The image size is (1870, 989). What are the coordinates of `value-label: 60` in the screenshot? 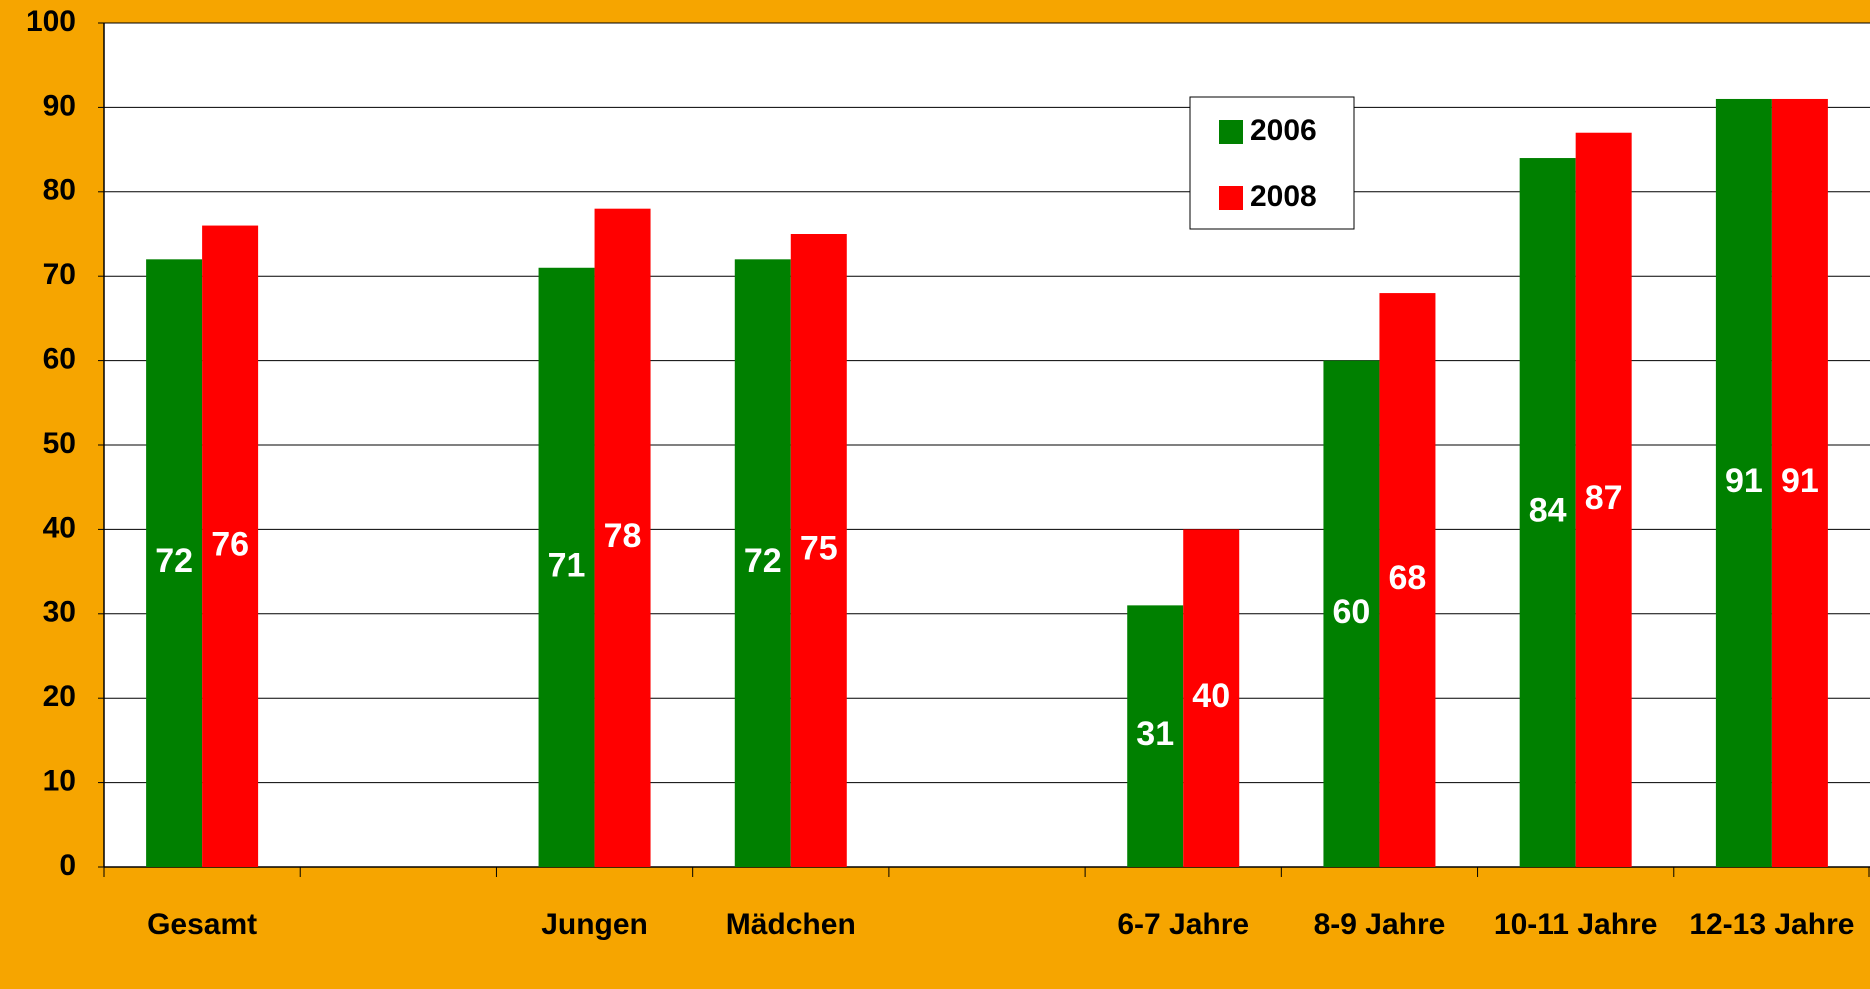 It's located at (1352, 612).